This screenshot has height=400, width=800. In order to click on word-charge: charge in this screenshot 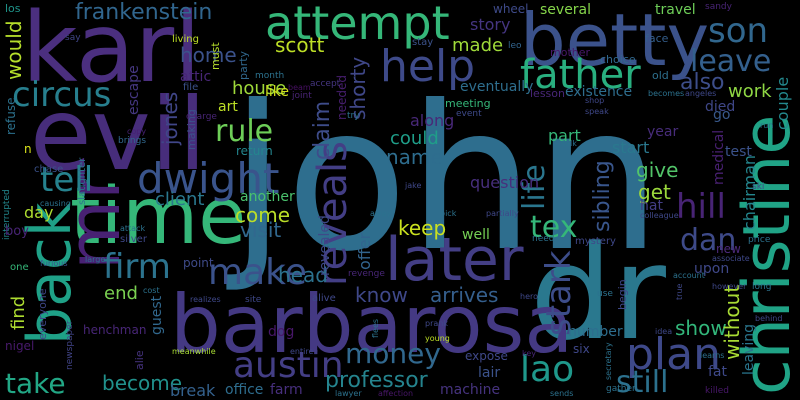, I will do `click(201, 117)`.